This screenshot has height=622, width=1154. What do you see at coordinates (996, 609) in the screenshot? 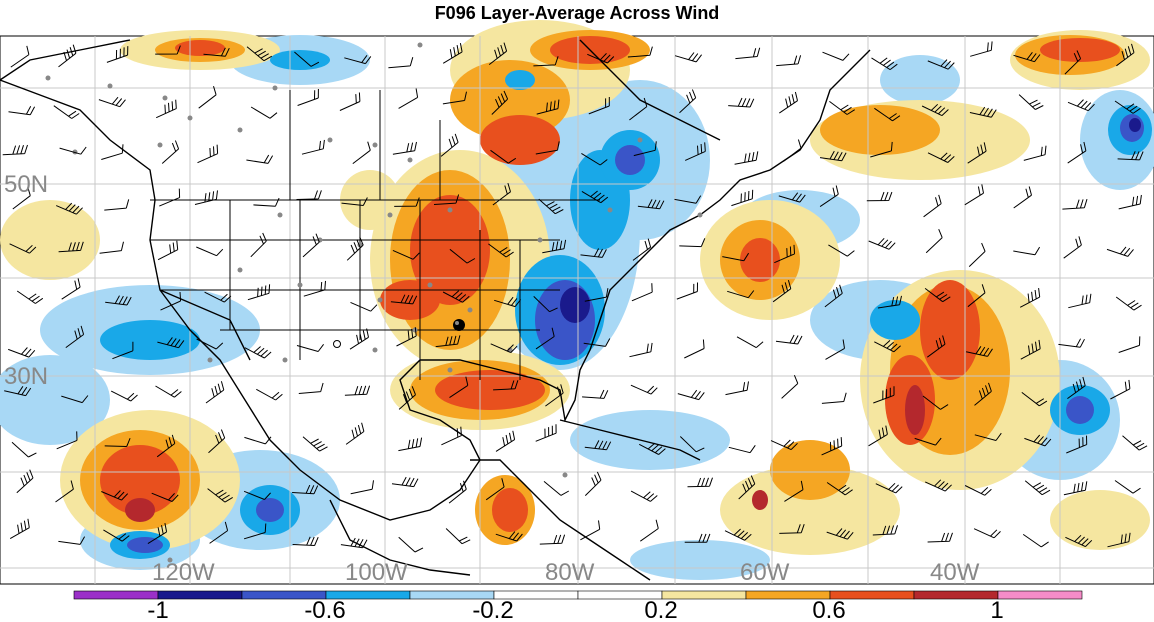
I see `colorbar-label: 1` at bounding box center [996, 609].